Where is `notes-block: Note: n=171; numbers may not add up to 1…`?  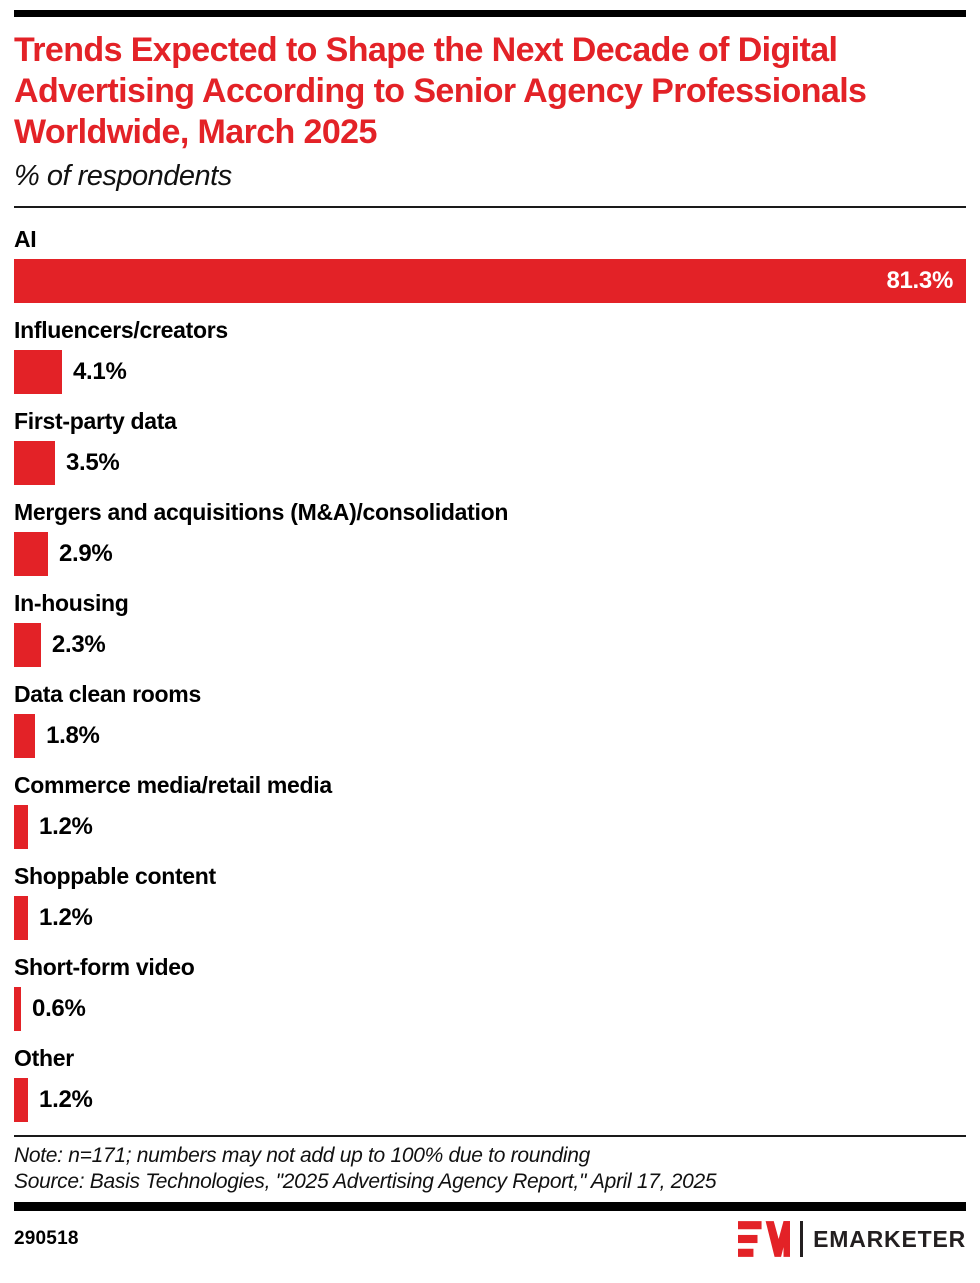 notes-block: Note: n=171; numbers may not add up to 1… is located at coordinates (490, 1169).